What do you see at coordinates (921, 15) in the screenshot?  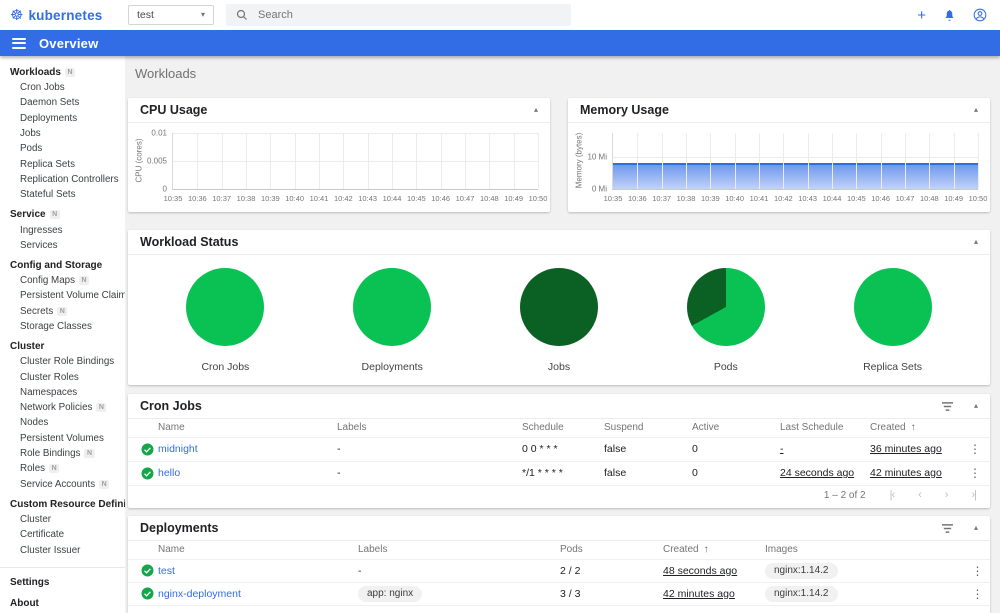 I see `plus-icon: +` at bounding box center [921, 15].